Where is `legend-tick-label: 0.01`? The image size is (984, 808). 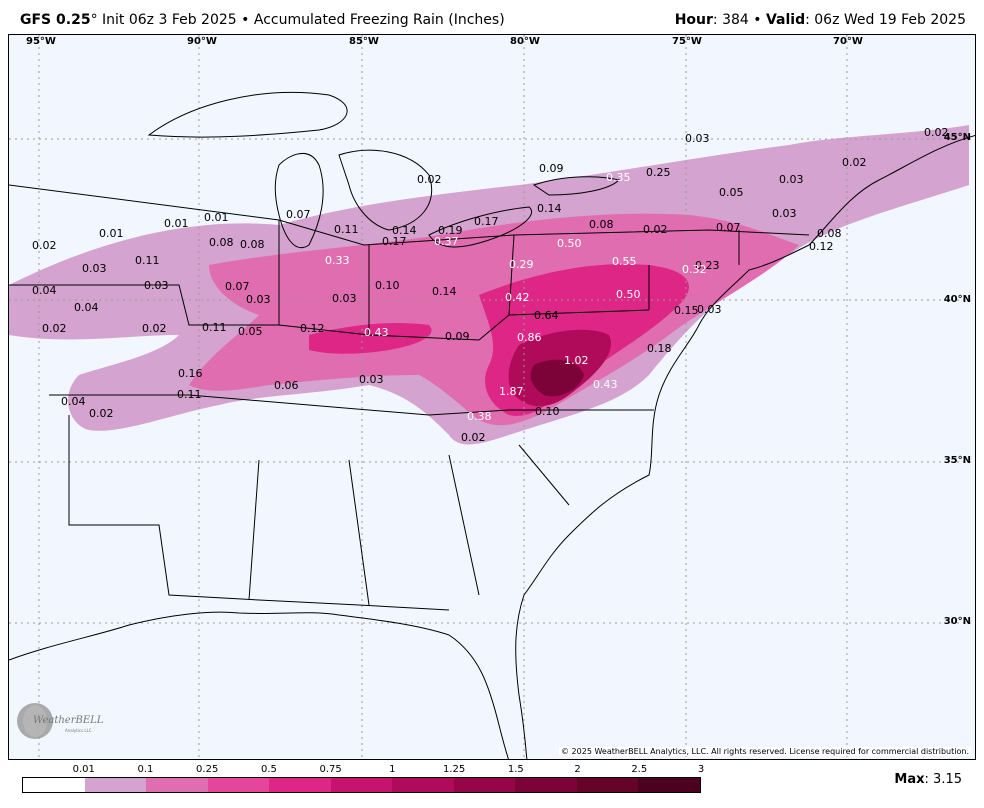
legend-tick-label: 0.01 is located at coordinates (83, 769).